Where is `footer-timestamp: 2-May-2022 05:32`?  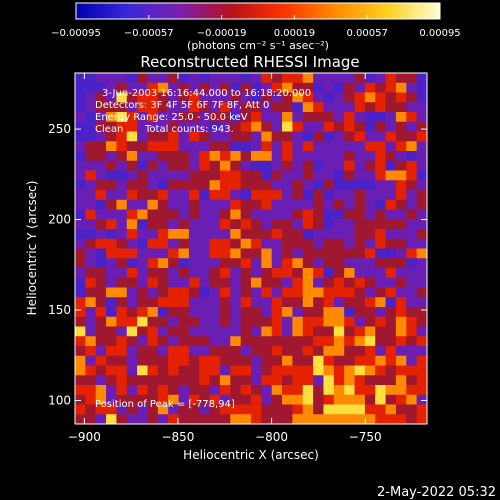 footer-timestamp: 2-May-2022 05:32 is located at coordinates (436, 492).